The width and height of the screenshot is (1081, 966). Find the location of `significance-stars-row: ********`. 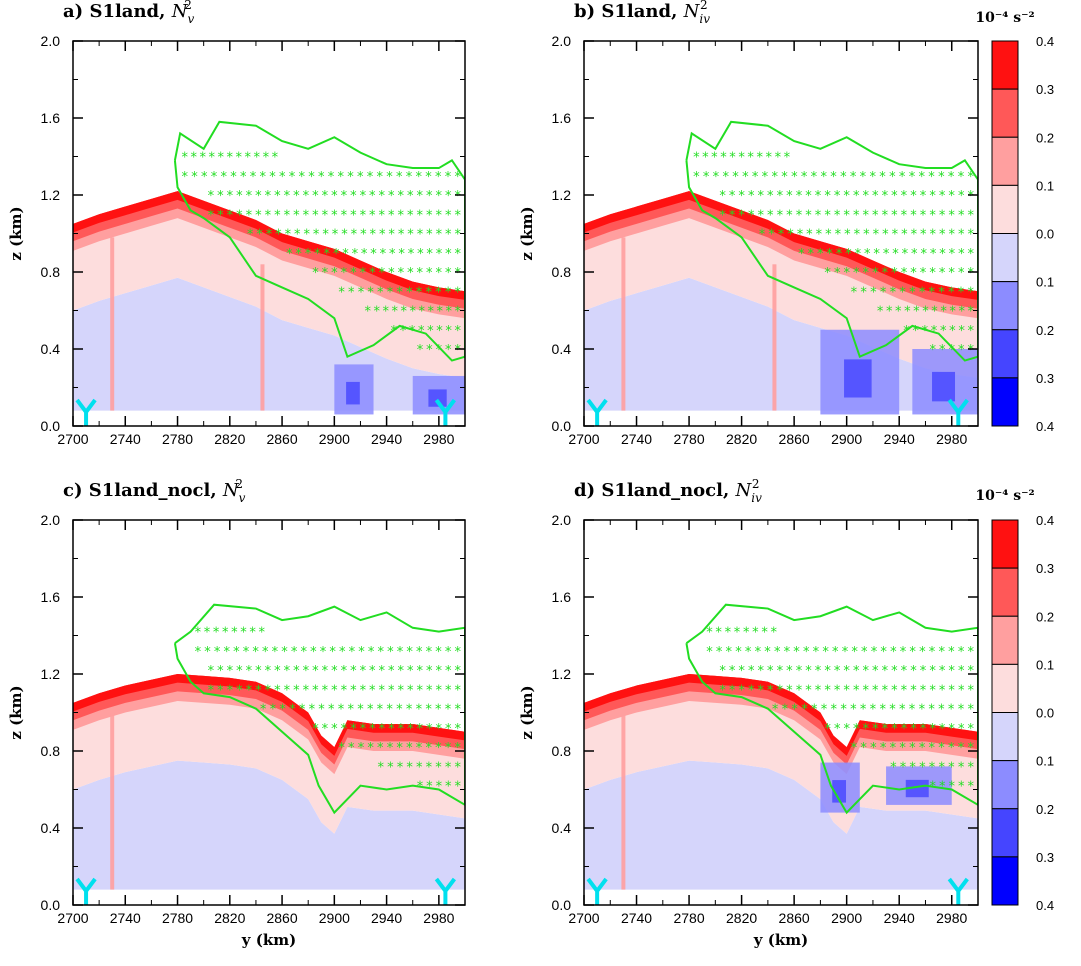

significance-stars-row: ******** is located at coordinates (741, 633).